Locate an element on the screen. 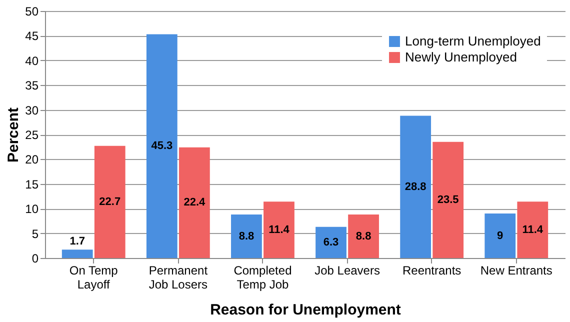 This screenshot has width=570, height=322. x-tick-label: New Entrants is located at coordinates (516, 271).